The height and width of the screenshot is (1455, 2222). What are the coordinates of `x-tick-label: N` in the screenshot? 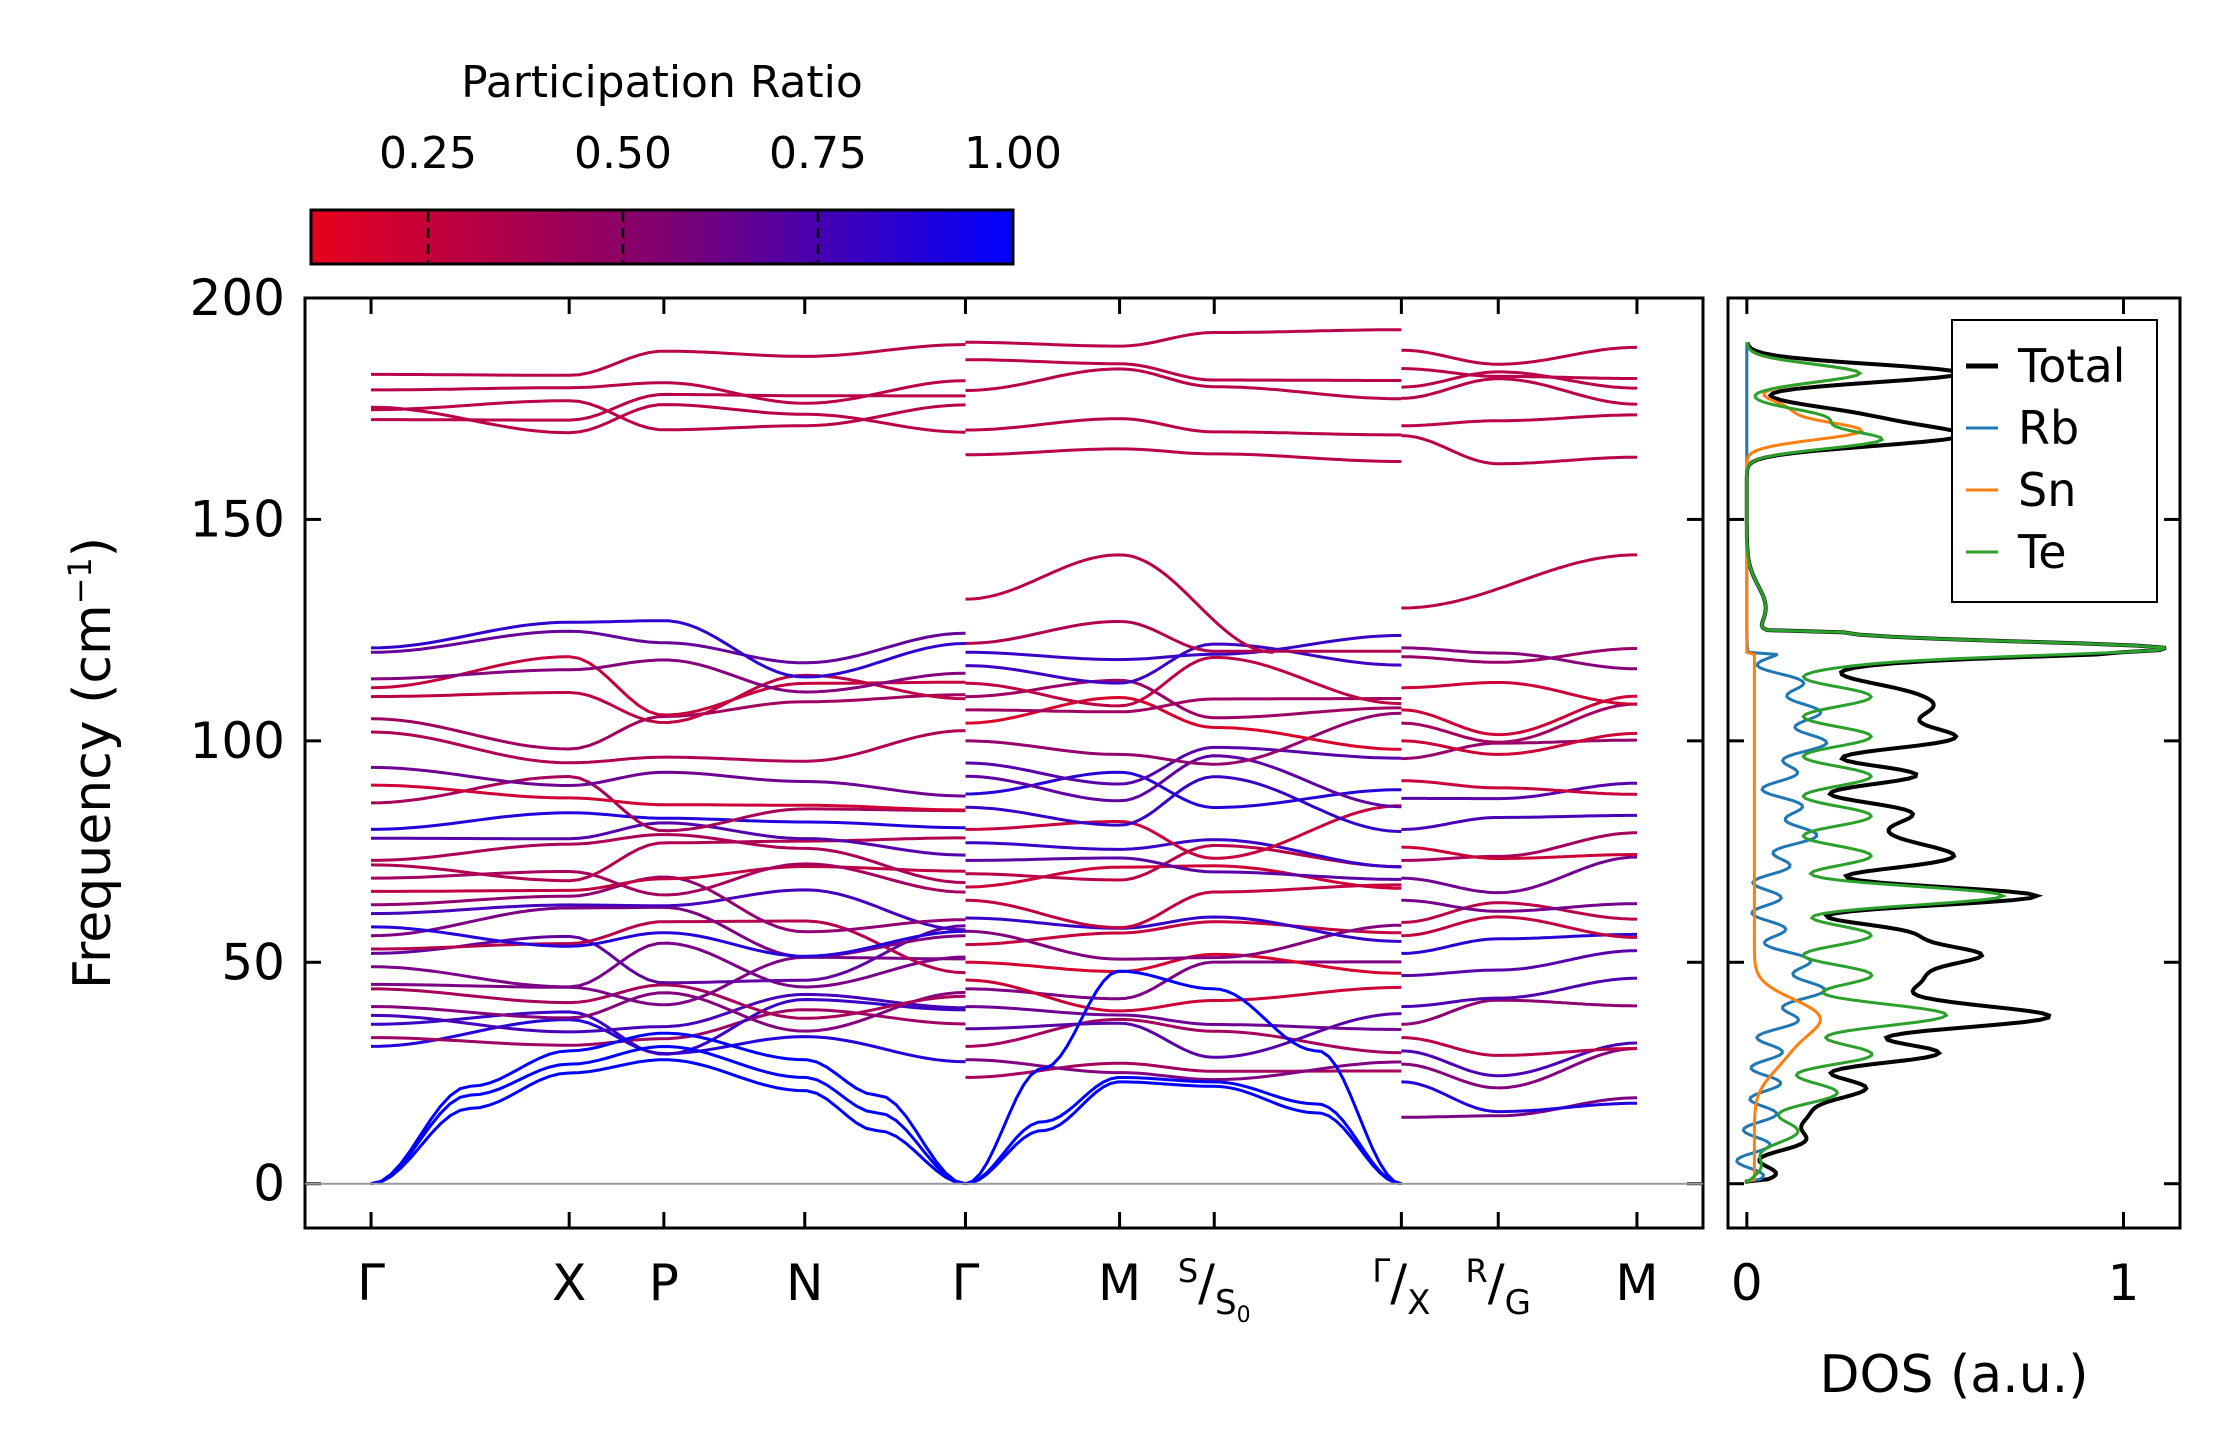 It's located at (804, 1283).